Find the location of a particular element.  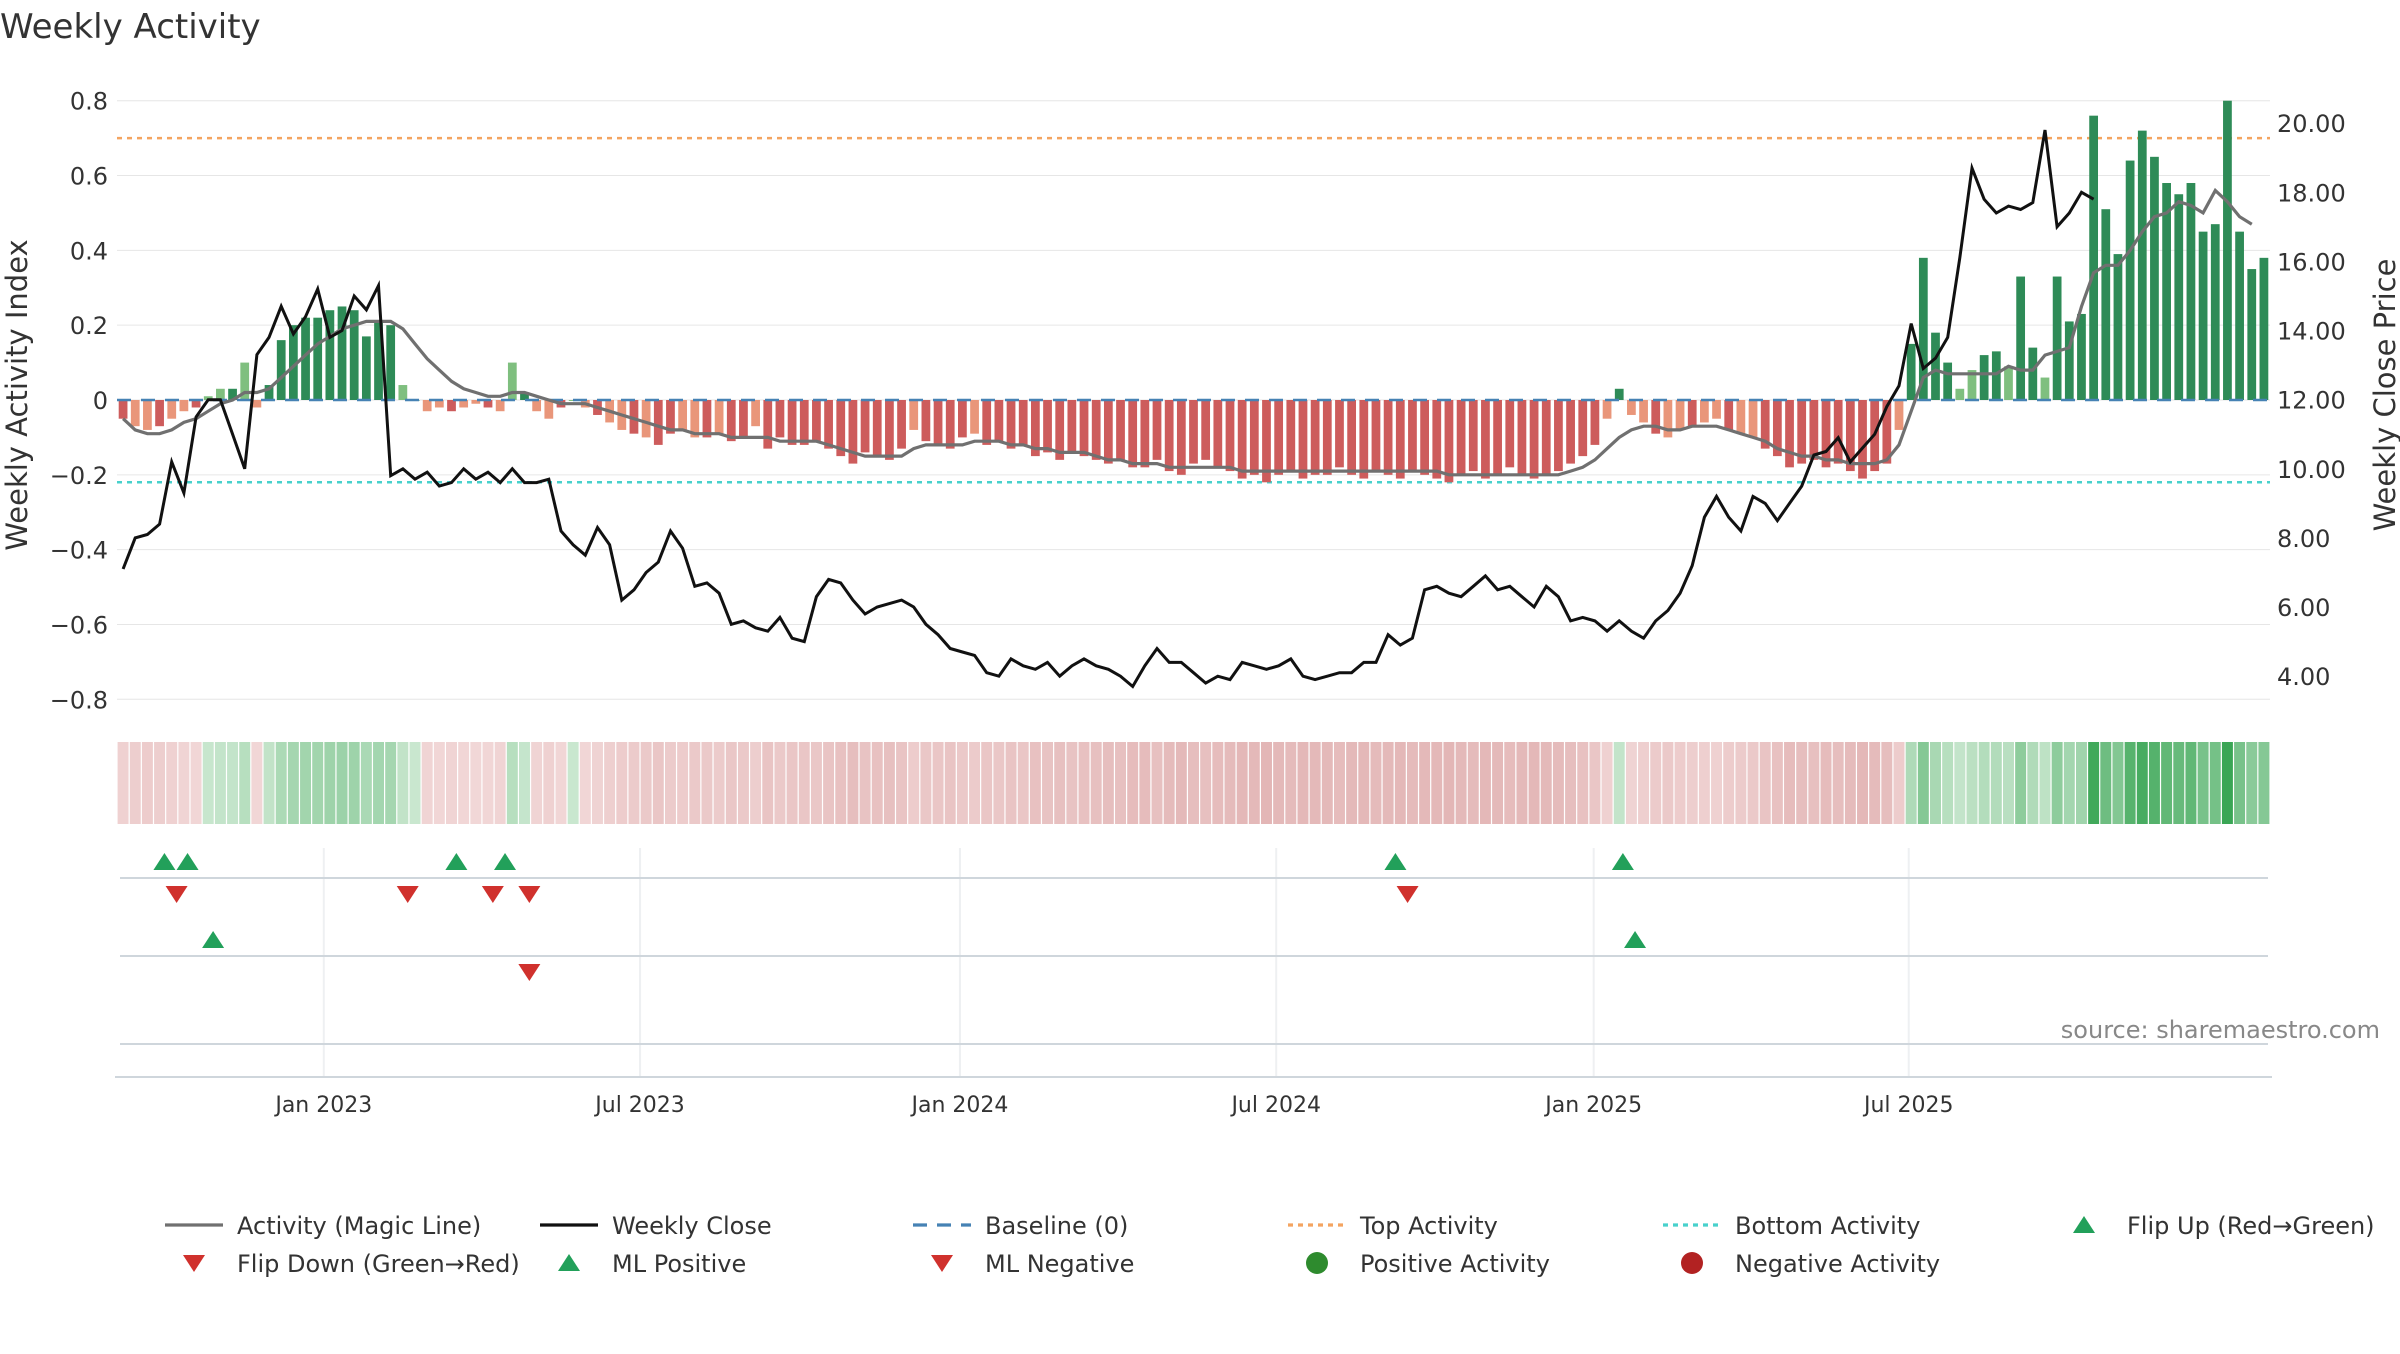

left-axis-ticks: 0.8 0.6 0.4 0.2 0 −0.2 −0.4 −0.6 −0.8 is located at coordinates (79, 401).